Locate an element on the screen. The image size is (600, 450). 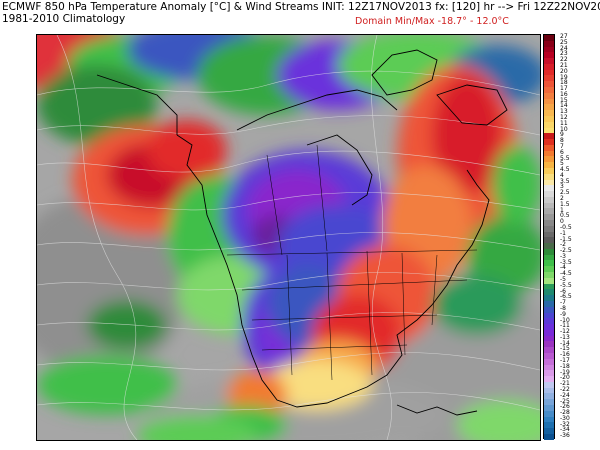
colorbar-tick-label: 13 is located at coordinates (564, 112).